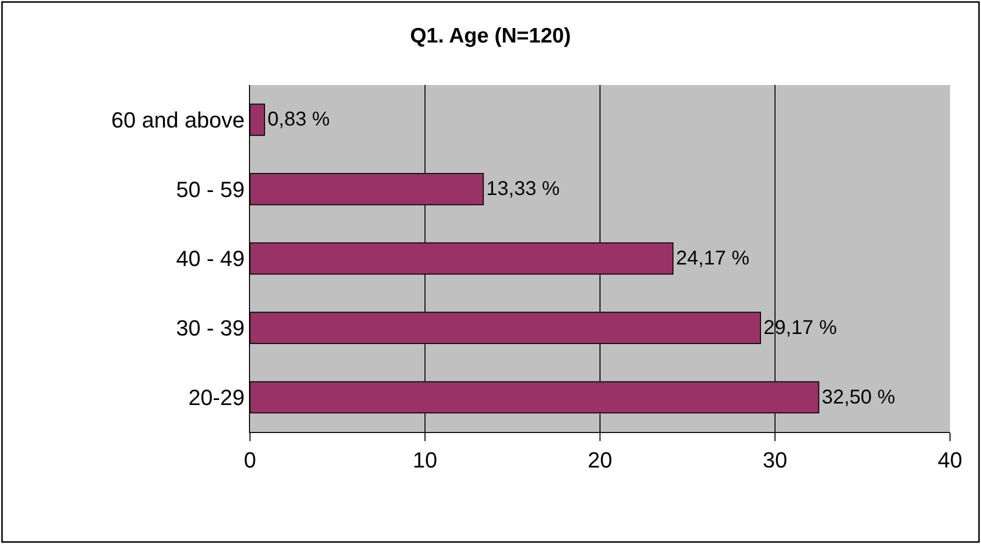 The image size is (981, 544). Describe the element at coordinates (713, 259) in the screenshot. I see `data-label: 24,17 %` at that location.